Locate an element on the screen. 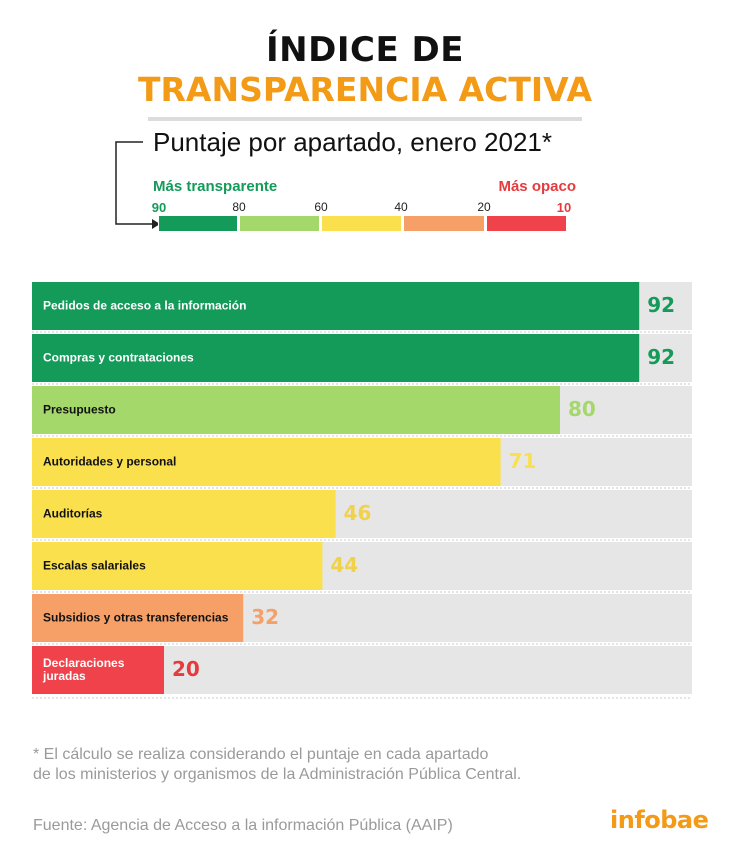 Image resolution: width=730 pixels, height=858 pixels. bar-category-label: Presupuesto is located at coordinates (79, 409).